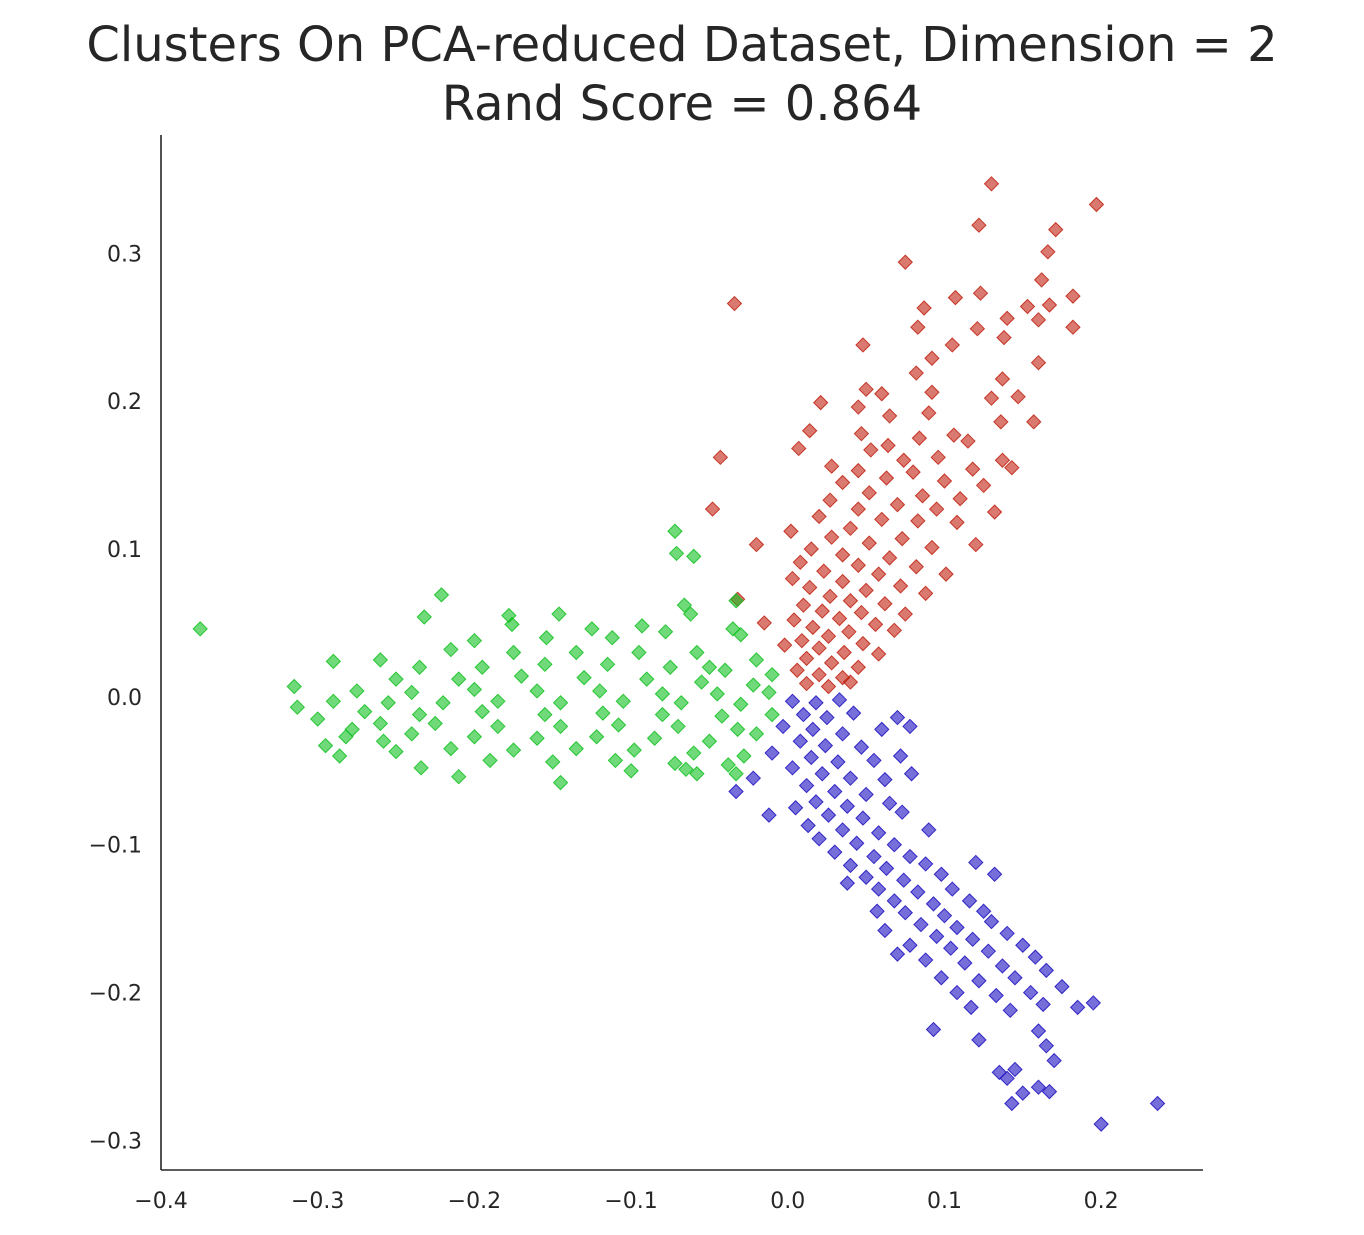 Image resolution: width=1364 pixels, height=1235 pixels. I want to click on x-axis-ticks: −0.4 −0.3 −0.2 −0.1 0.0 0.1 0.2, so click(626, 1201).